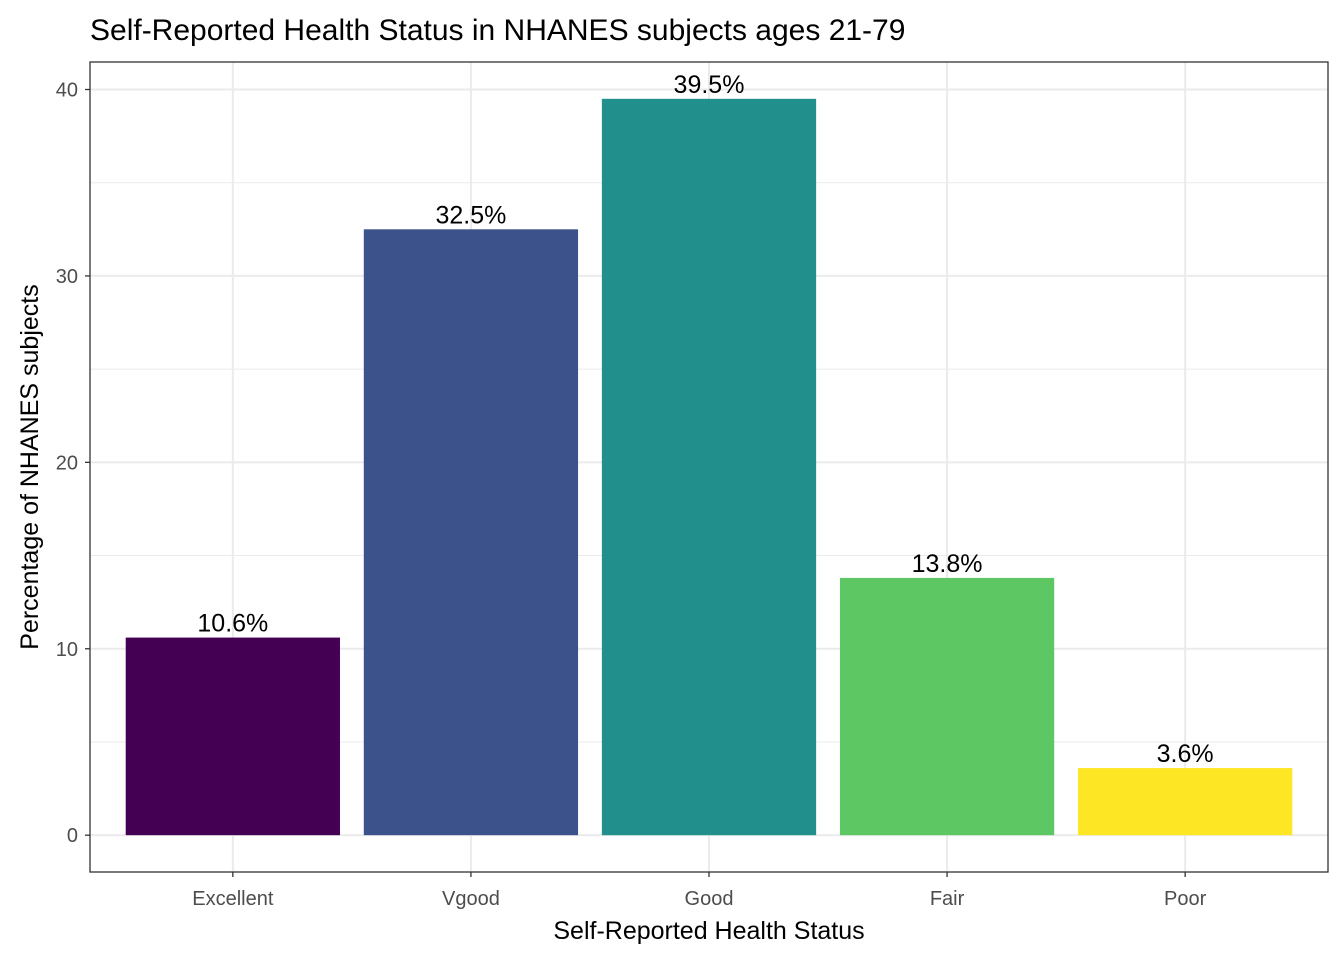 The image size is (1344, 960). Describe the element at coordinates (947, 899) in the screenshot. I see `x-tick-label: Fair` at that location.